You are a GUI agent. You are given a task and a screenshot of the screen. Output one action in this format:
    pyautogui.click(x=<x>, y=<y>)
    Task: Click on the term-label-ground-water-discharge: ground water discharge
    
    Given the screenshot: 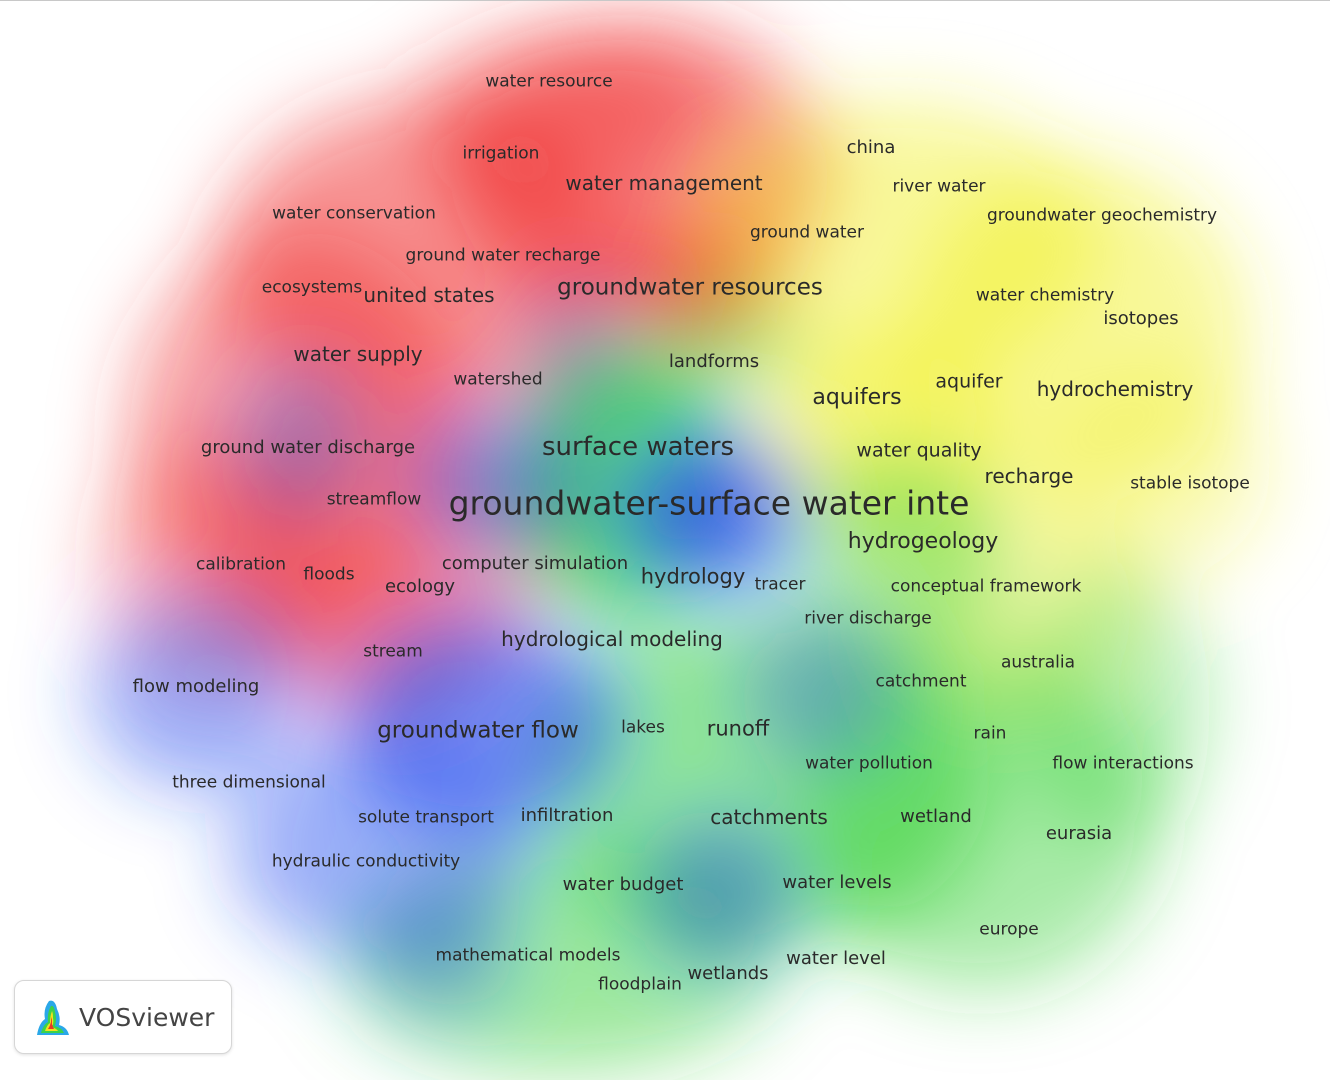 What is the action you would take?
    pyautogui.click(x=308, y=447)
    